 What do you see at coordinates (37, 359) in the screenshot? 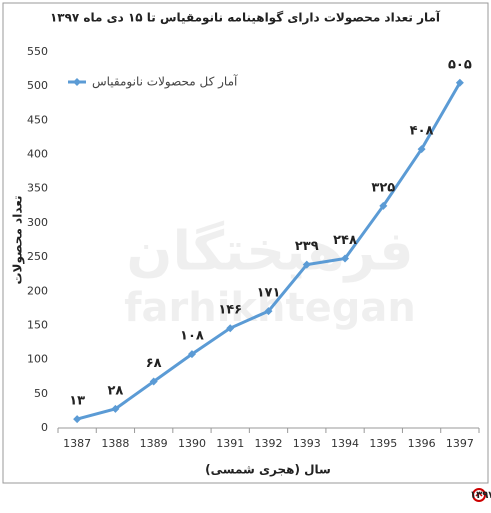
I see `y-tick-label: 100` at bounding box center [37, 359].